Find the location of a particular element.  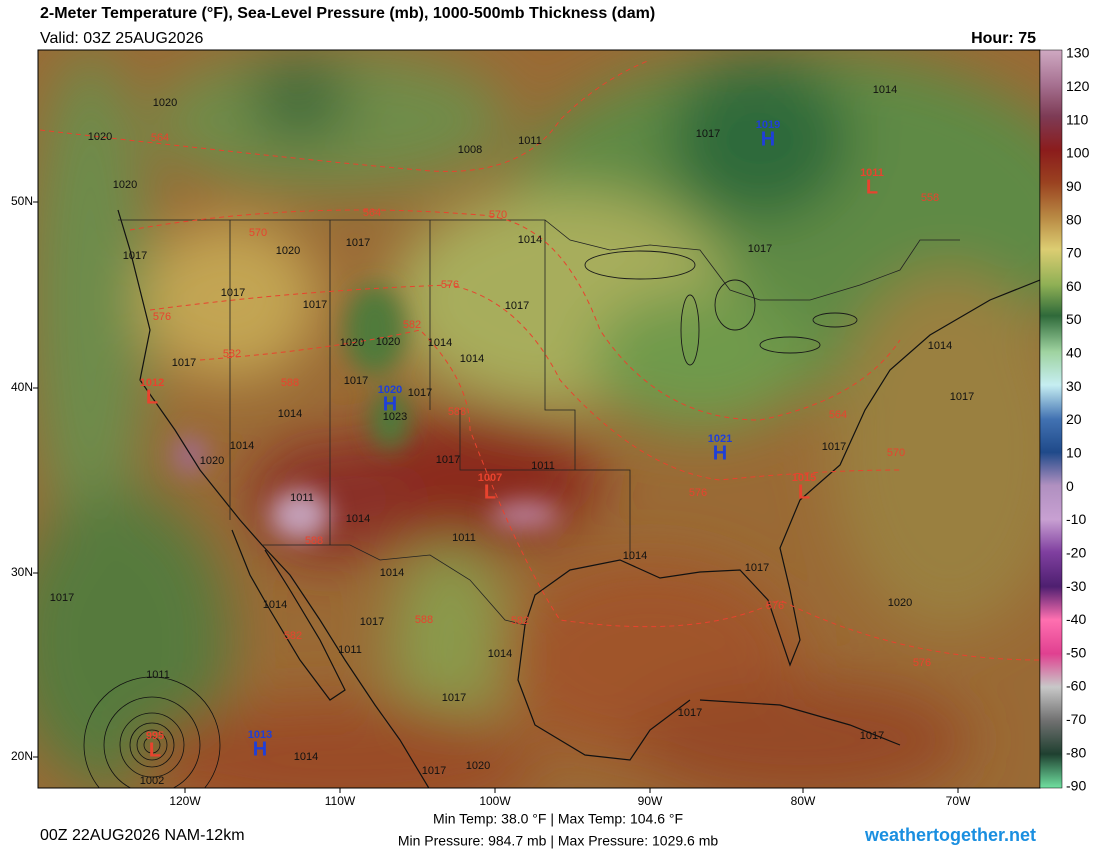

colorbar-tick-label: 30 is located at coordinates (1074, 386).